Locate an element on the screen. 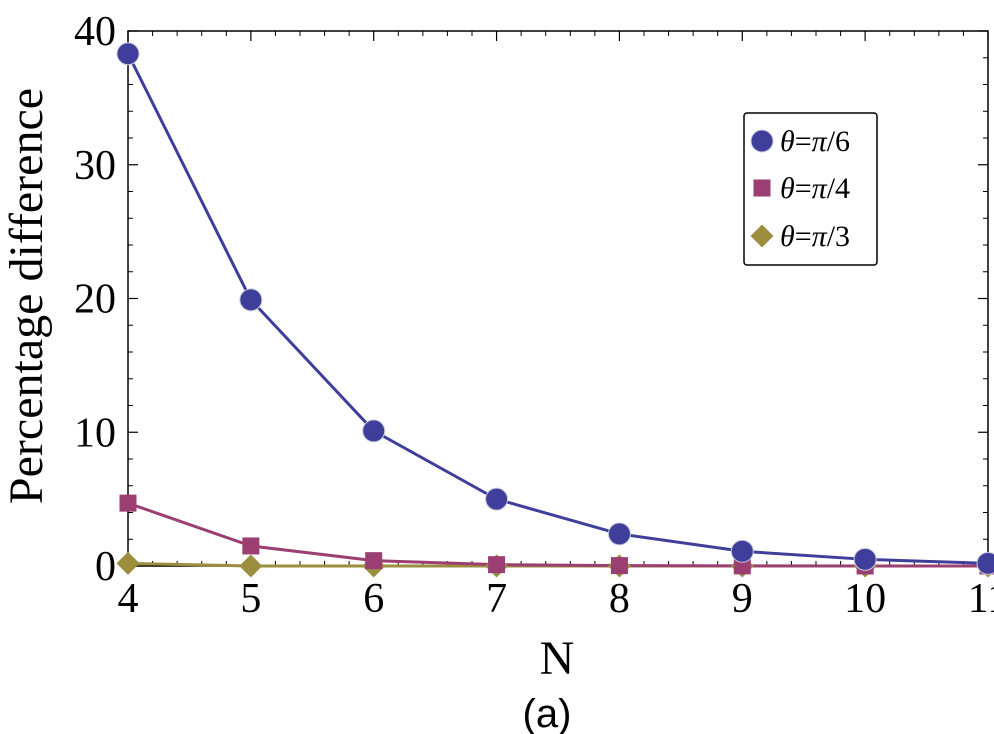  x-axis-title: N is located at coordinates (557, 658).